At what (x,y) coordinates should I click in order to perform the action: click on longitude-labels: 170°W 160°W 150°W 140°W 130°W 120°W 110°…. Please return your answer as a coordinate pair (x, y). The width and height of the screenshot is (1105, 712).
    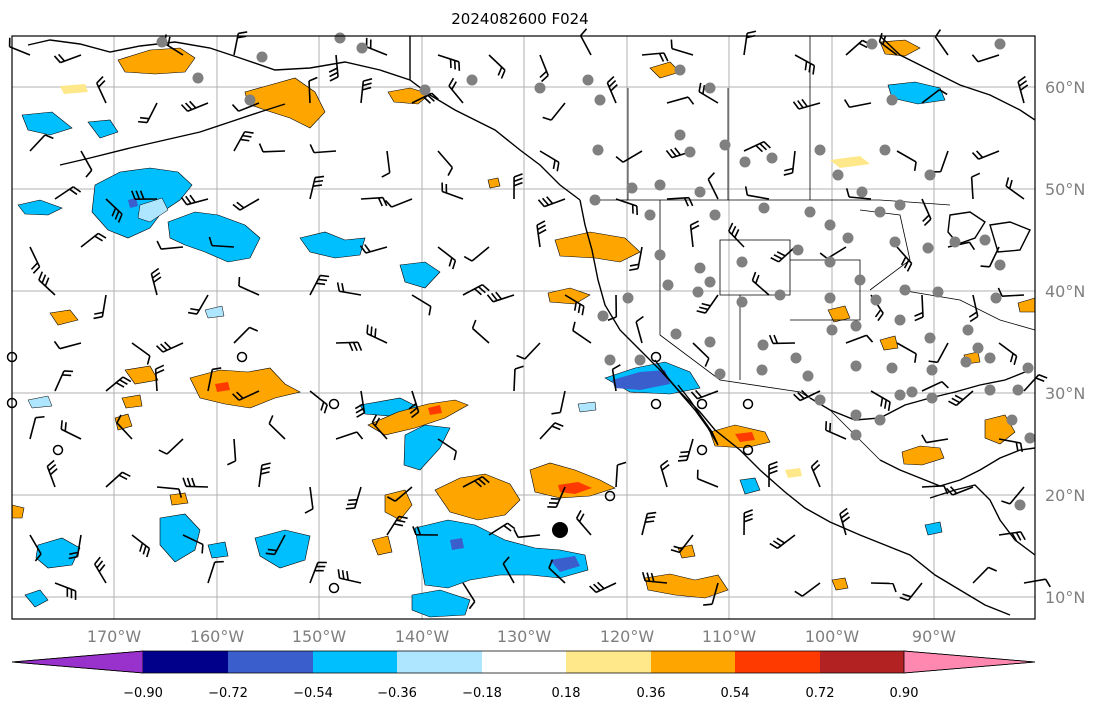
    Looking at the image, I should click on (521, 636).